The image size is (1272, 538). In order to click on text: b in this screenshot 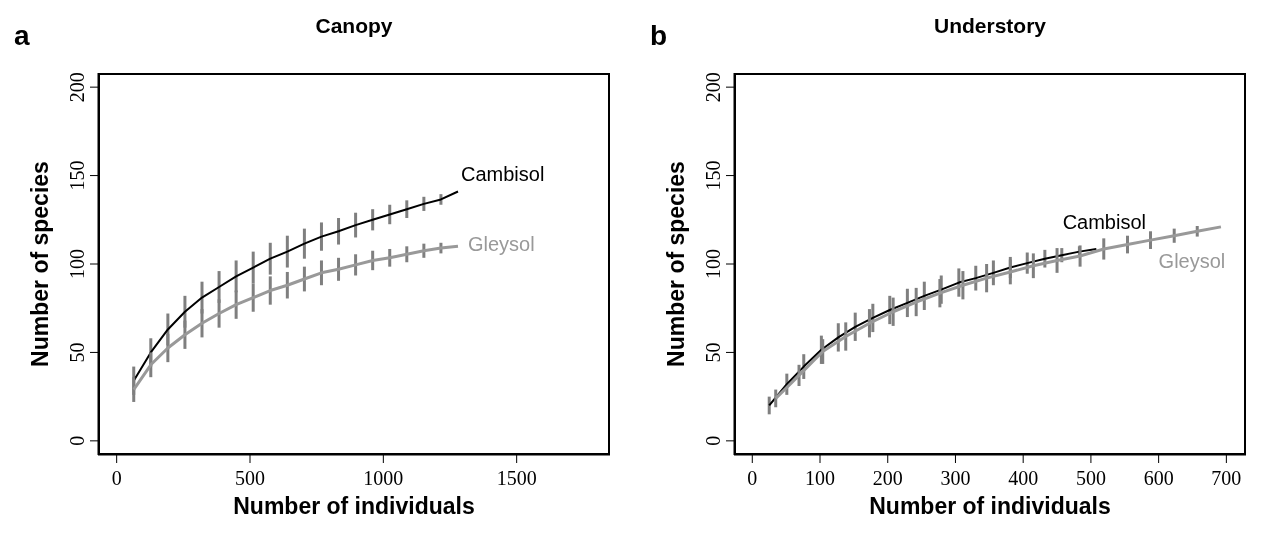, I will do `click(659, 36)`.